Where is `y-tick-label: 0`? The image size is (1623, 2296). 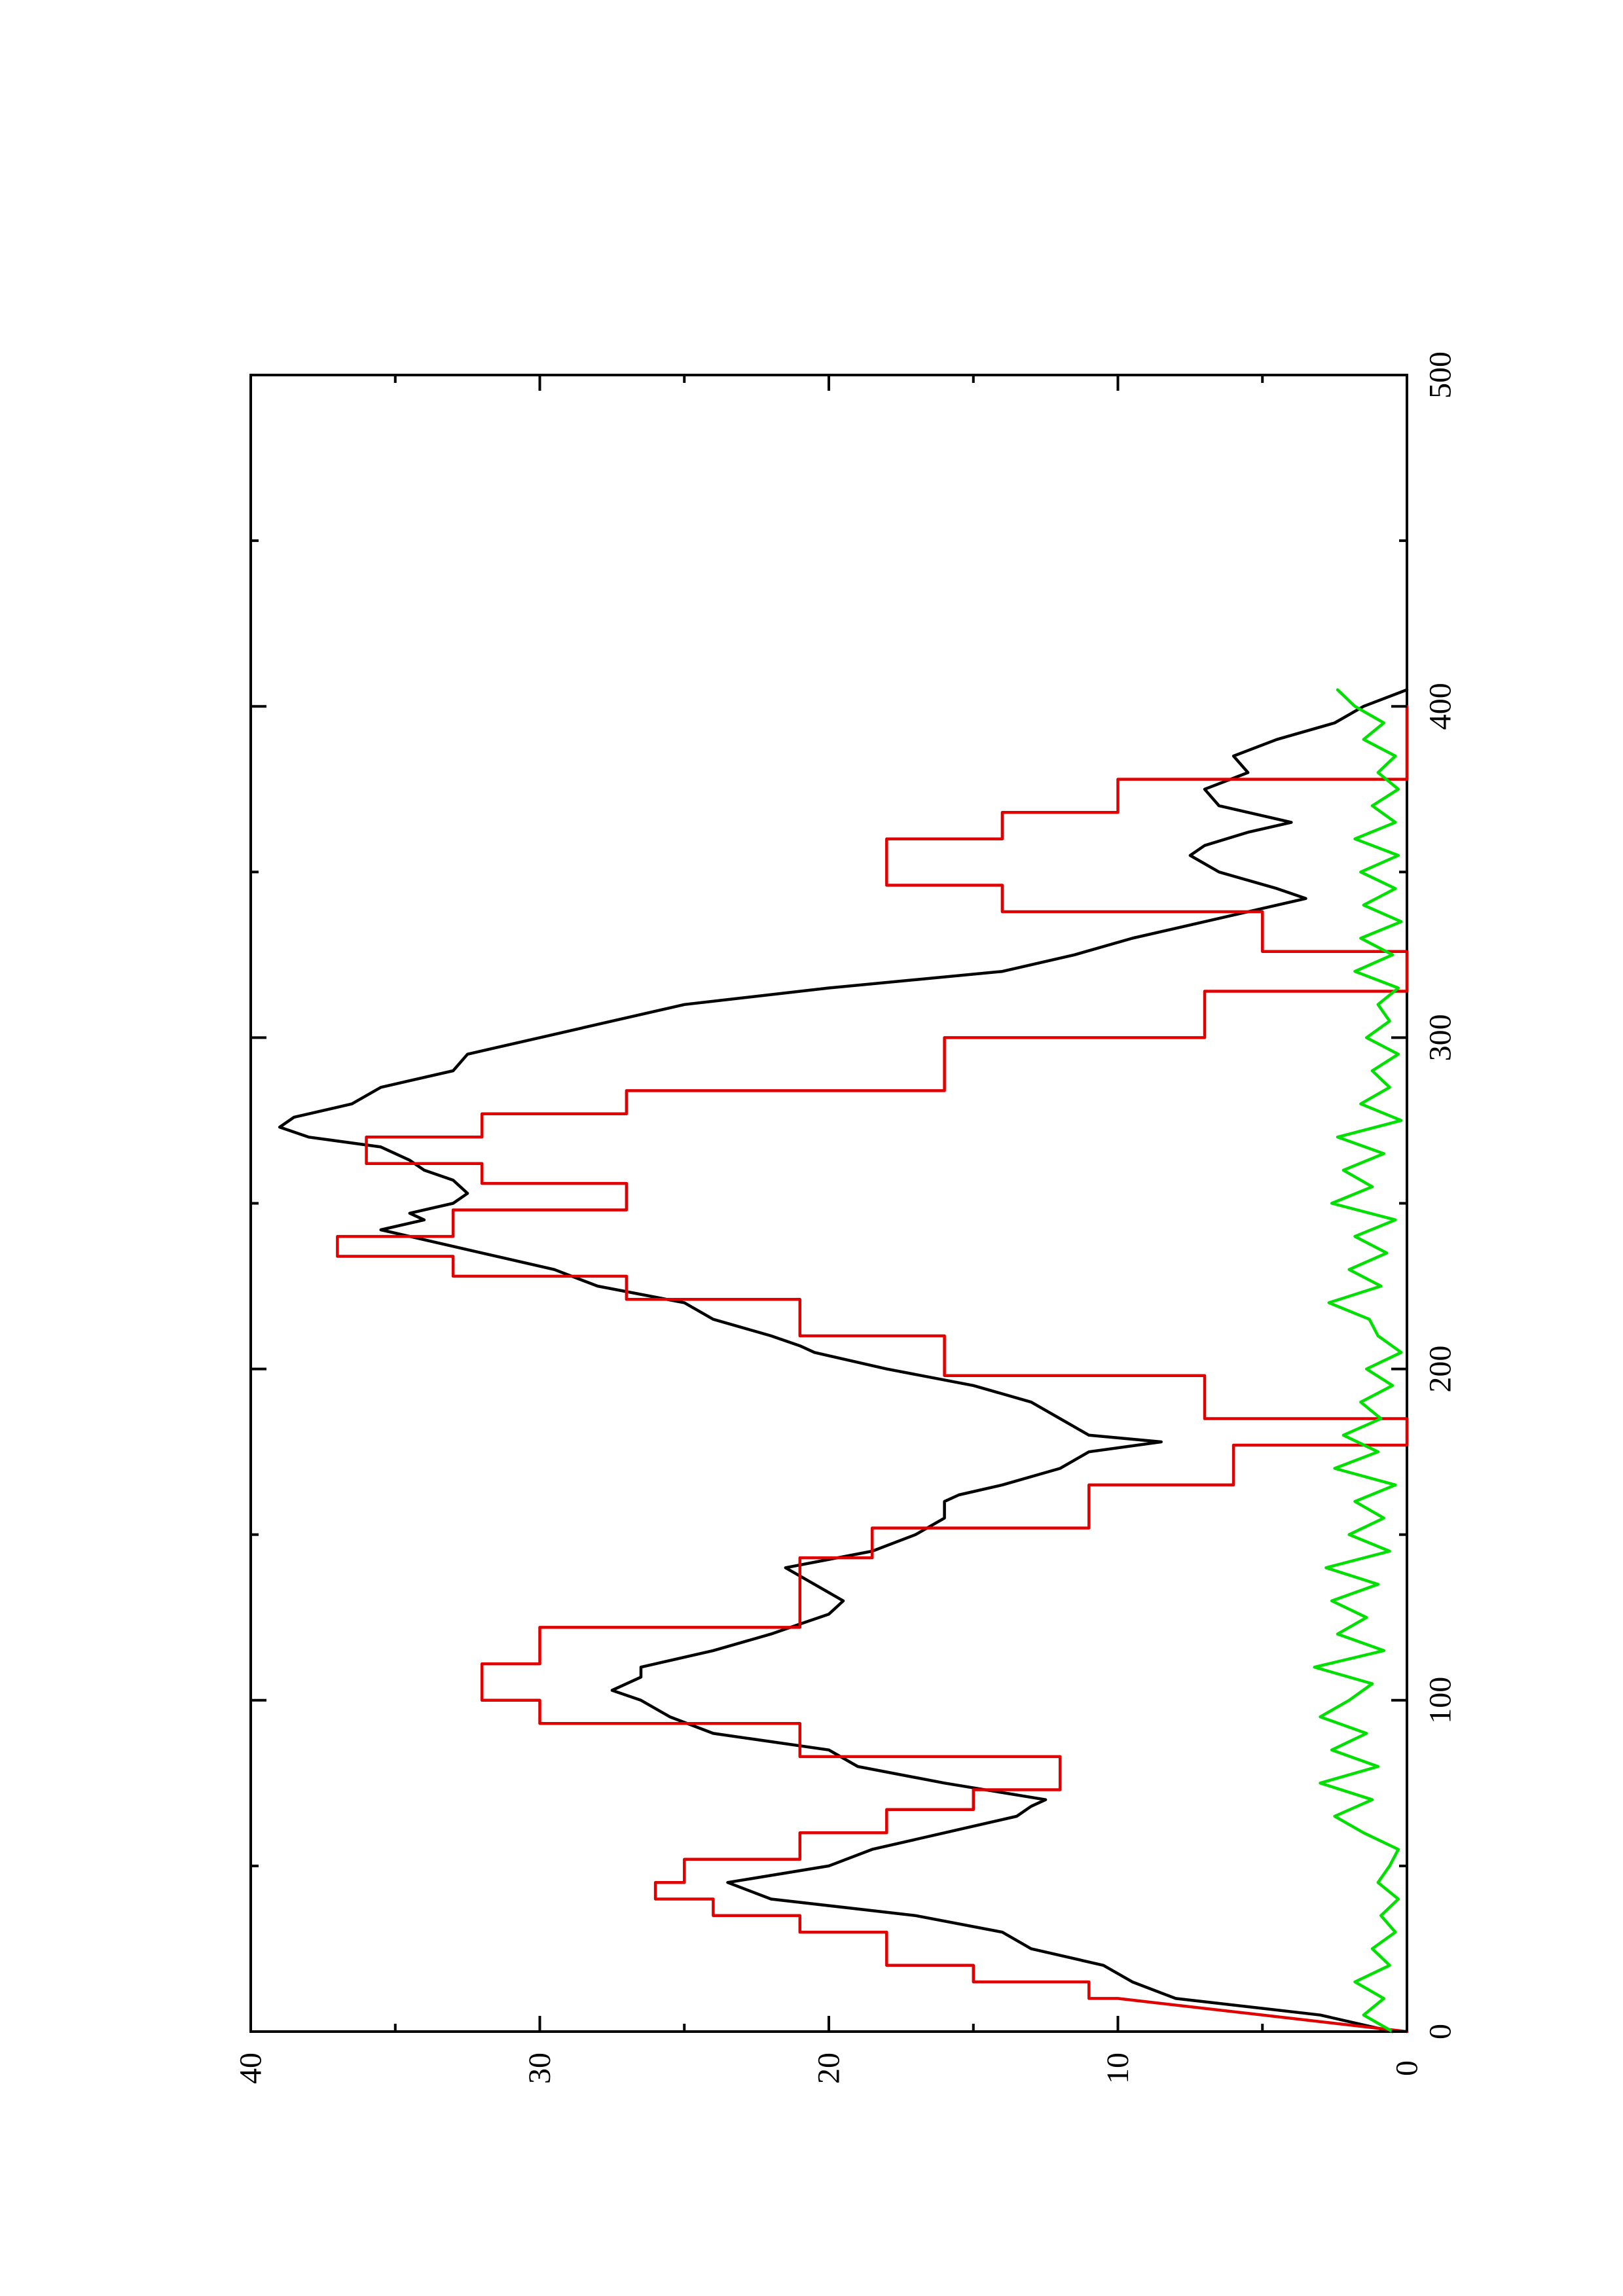
y-tick-label: 0 is located at coordinates (1407, 2068).